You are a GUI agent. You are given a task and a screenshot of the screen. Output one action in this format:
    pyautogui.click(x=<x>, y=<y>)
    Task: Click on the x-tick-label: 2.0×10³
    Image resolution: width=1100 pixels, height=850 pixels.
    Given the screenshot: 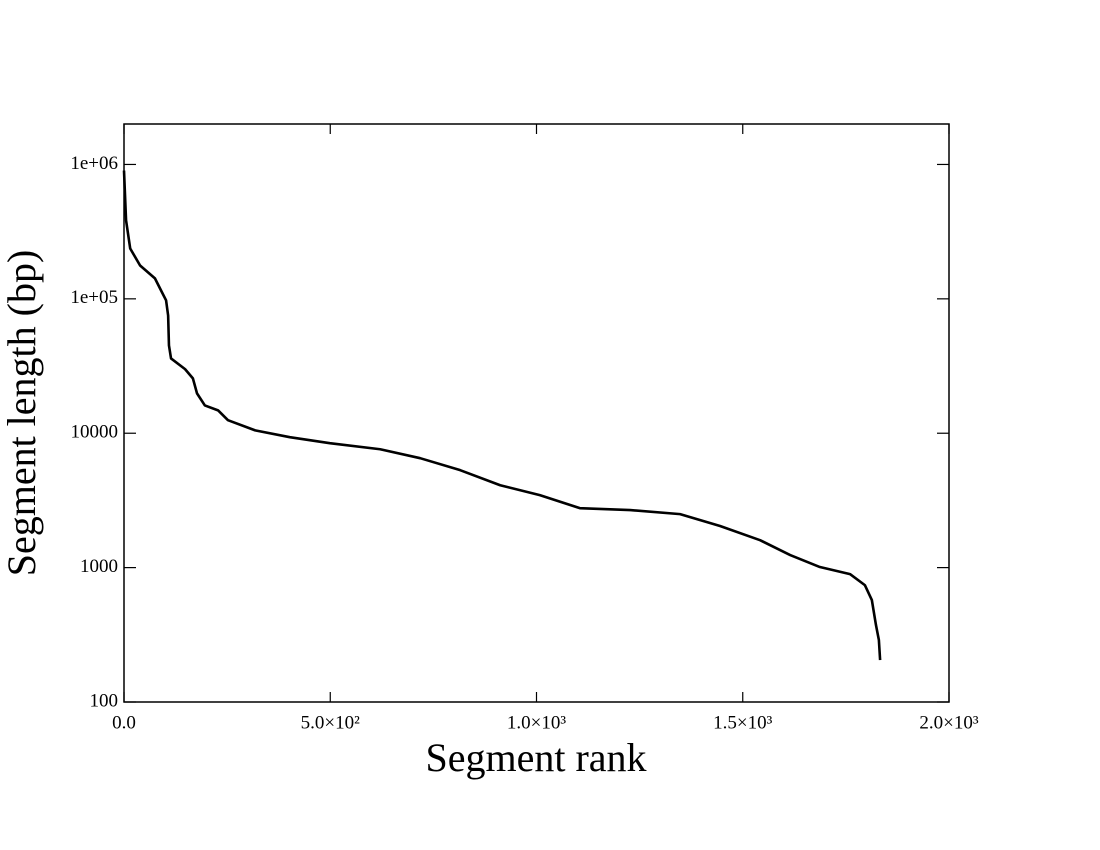 What is the action you would take?
    pyautogui.click(x=948, y=722)
    